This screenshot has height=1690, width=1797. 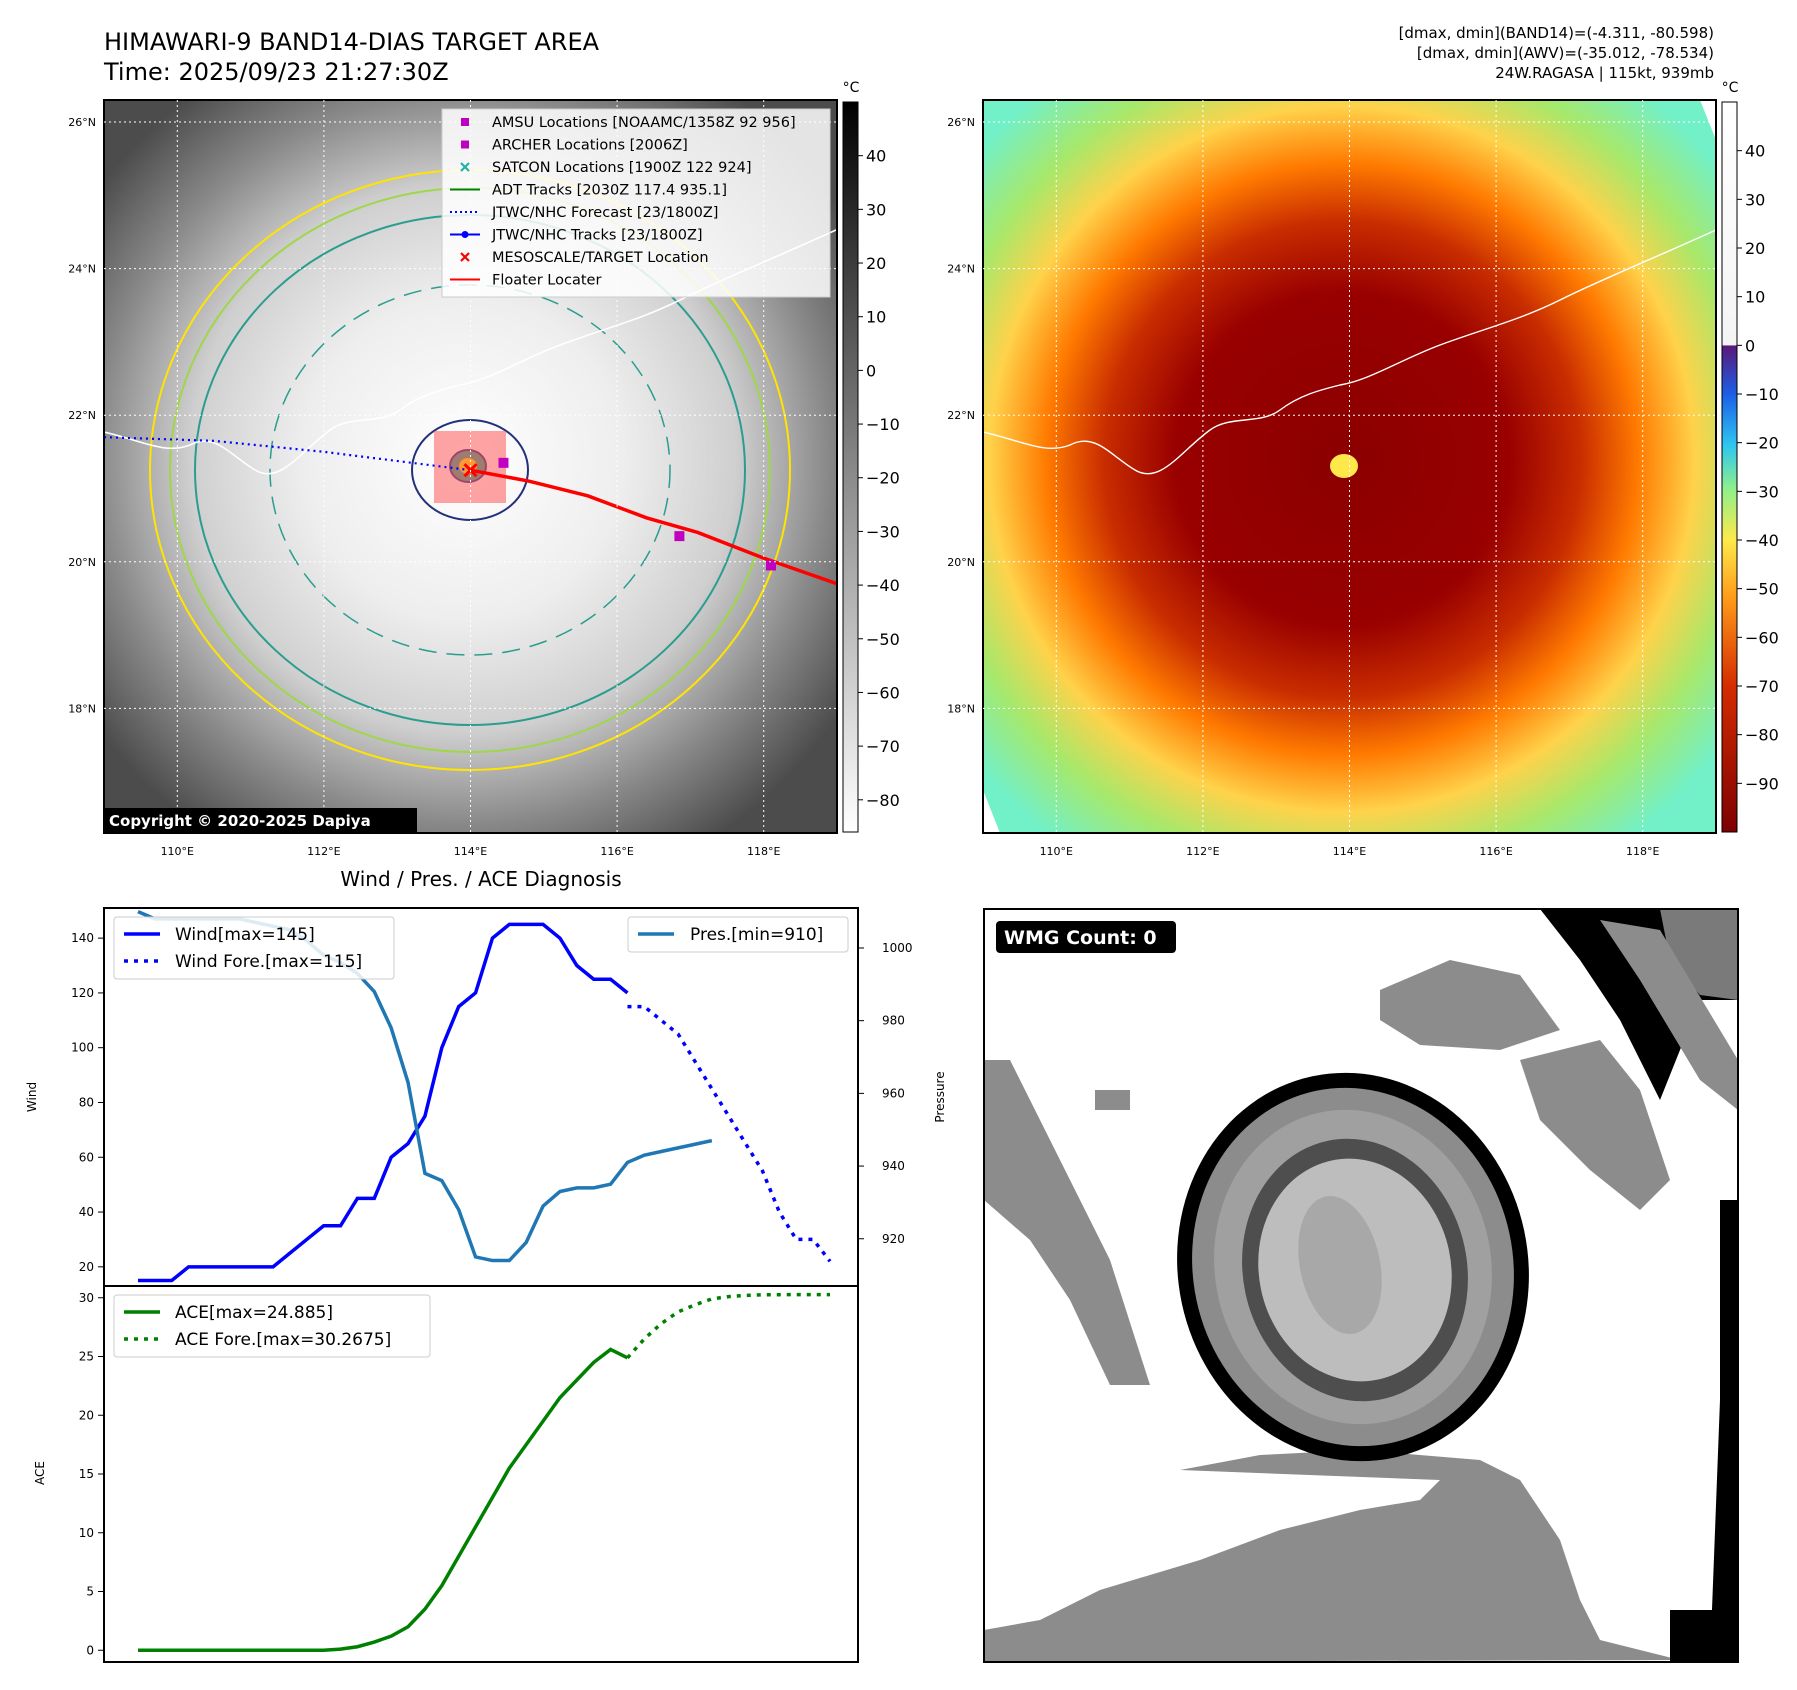 I want to click on ace-axis-tick-label: 25, so click(x=86, y=1357).